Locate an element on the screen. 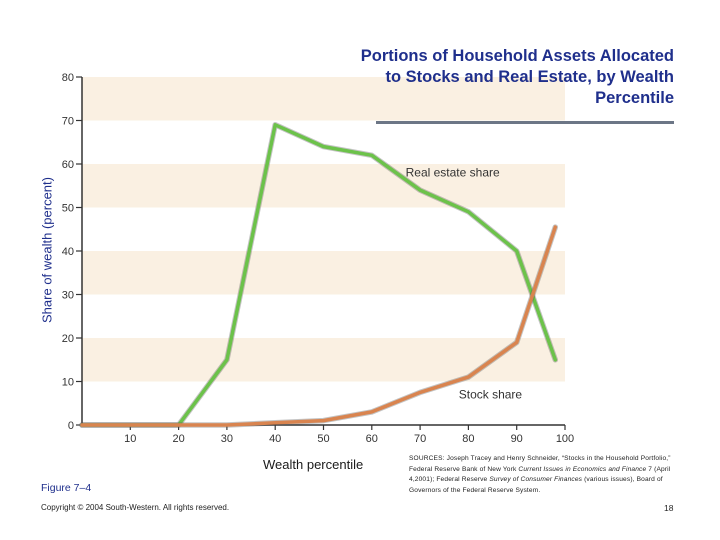 This screenshot has height=540, width=720. x-tick-label: 20 is located at coordinates (178, 439).